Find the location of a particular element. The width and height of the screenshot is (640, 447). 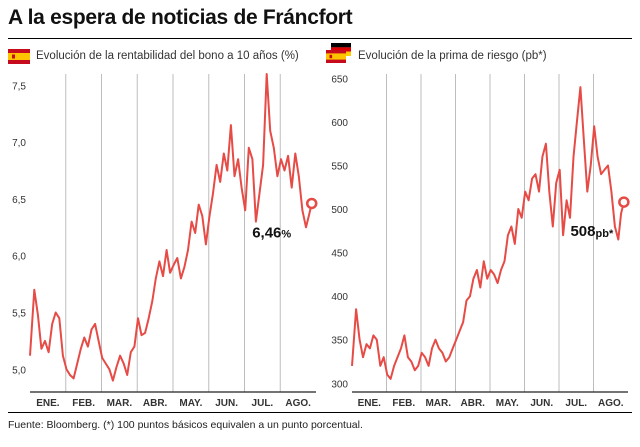

left-y-tick-label: 7,5 is located at coordinates (19, 86).